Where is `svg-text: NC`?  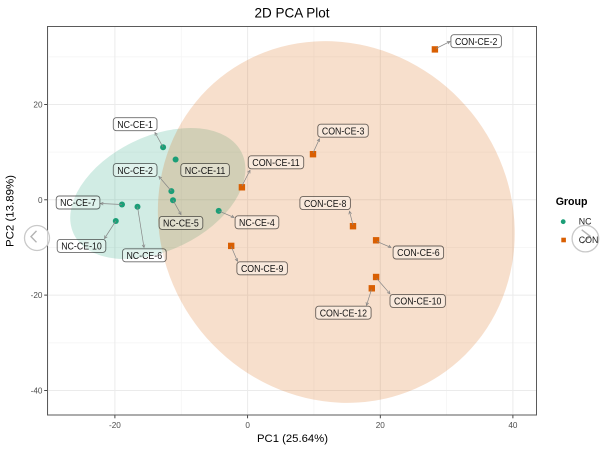 svg-text: NC is located at coordinates (585, 222).